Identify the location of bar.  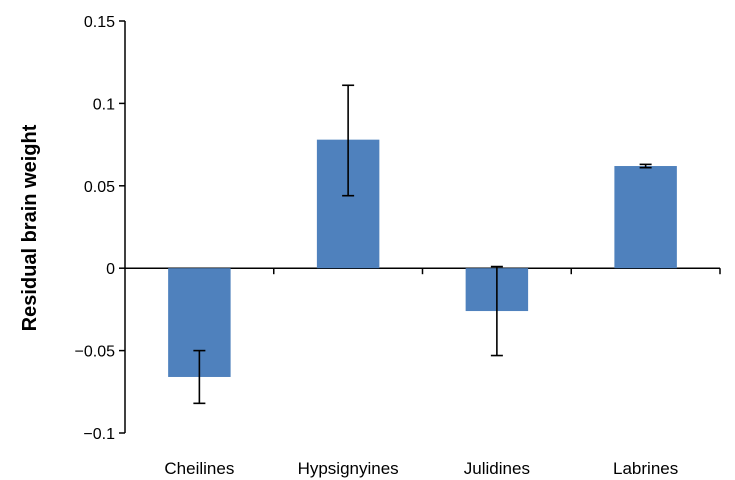
(645, 217).